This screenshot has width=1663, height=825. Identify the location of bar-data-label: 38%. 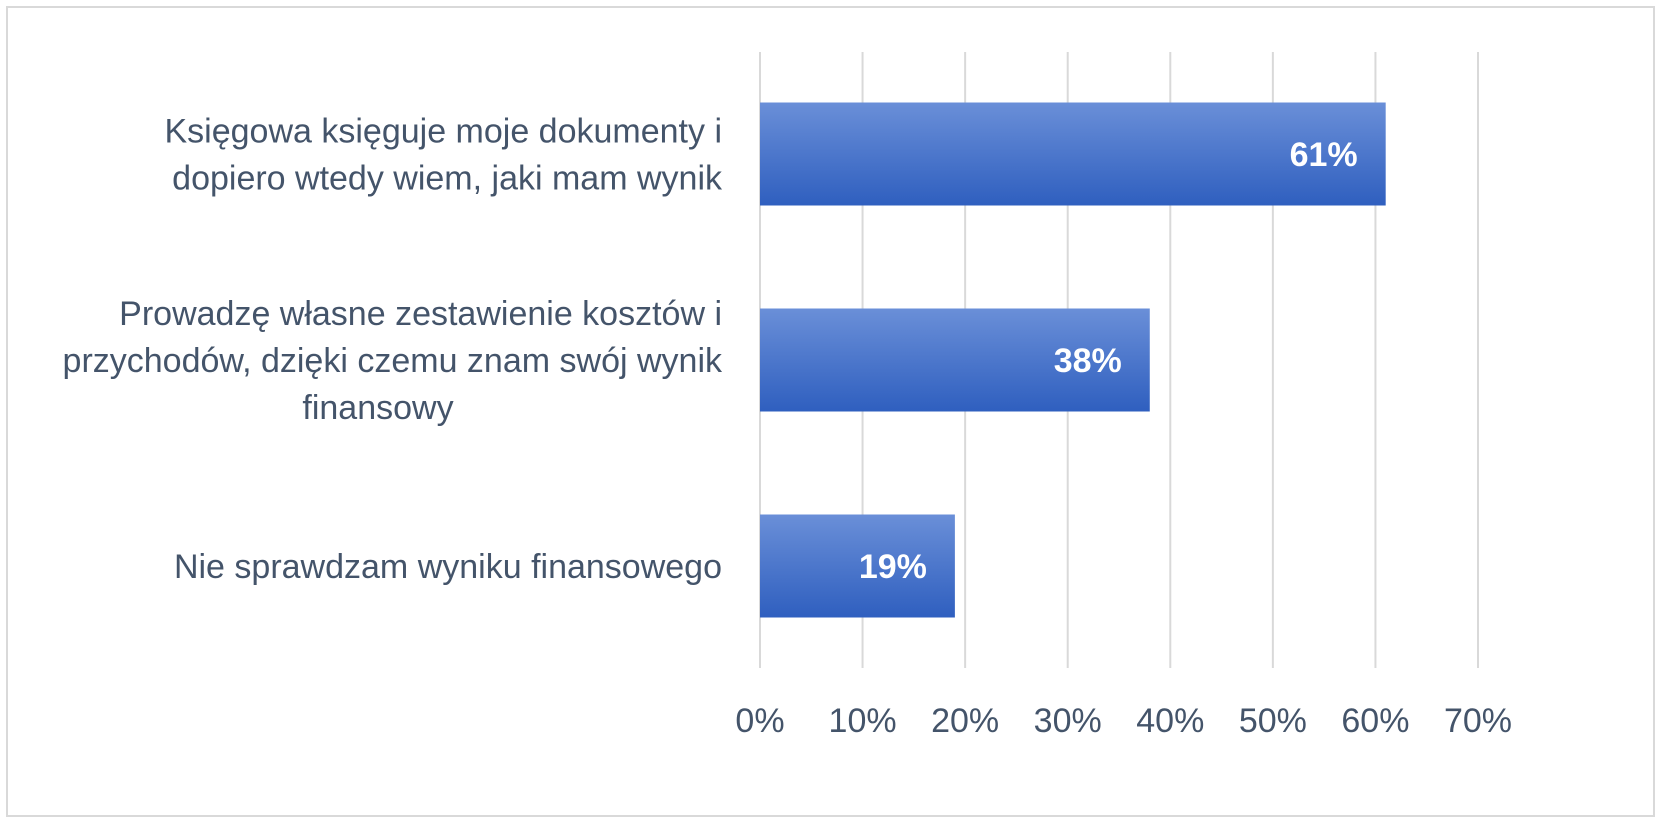
(1088, 361).